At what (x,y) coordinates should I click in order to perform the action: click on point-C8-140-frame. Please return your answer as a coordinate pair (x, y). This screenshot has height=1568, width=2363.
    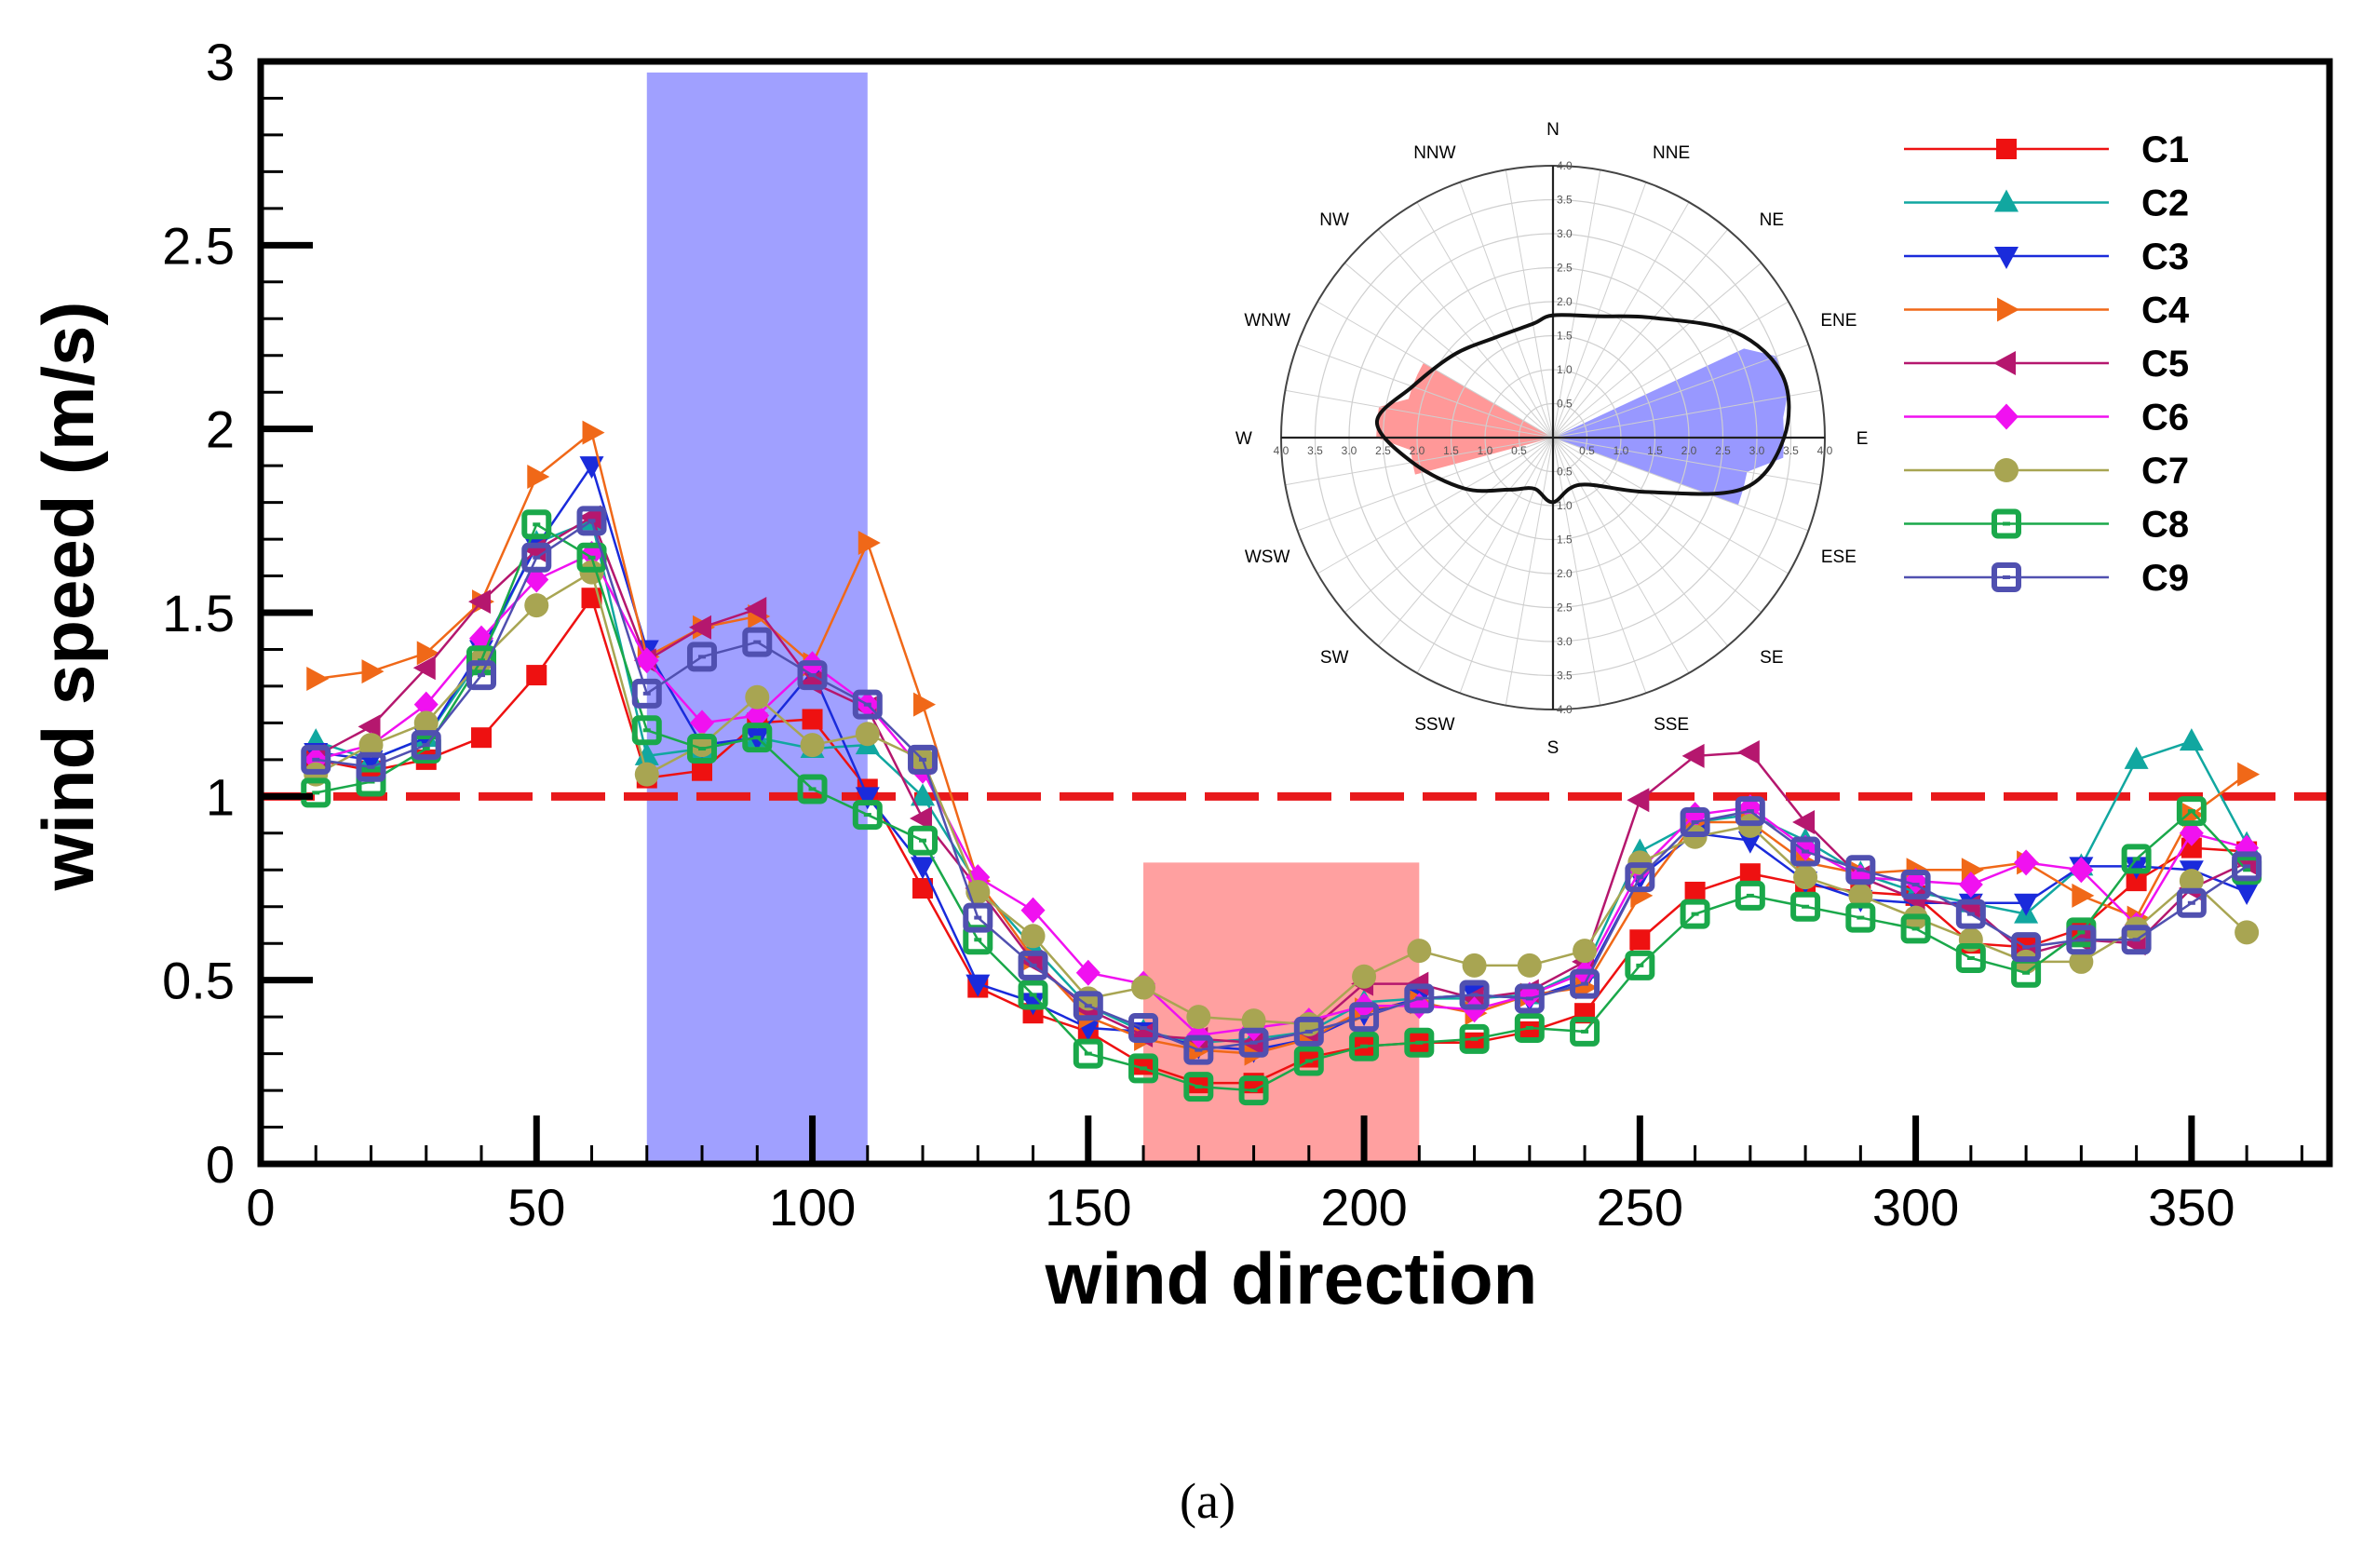
    Looking at the image, I should click on (1033, 995).